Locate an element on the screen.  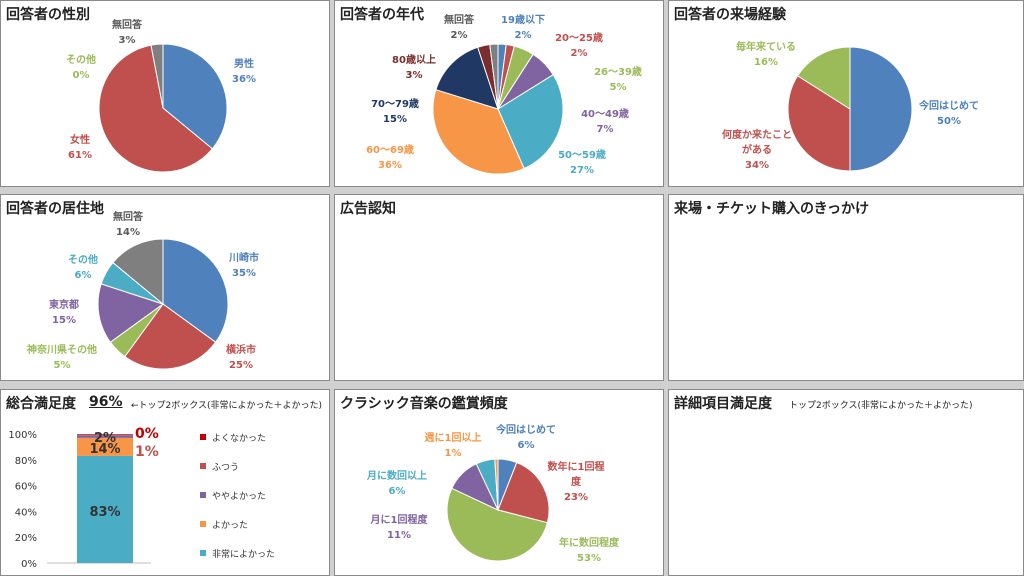
top2-note: トップ2ボックス(非常によかった＋よかった) is located at coordinates (881, 406).